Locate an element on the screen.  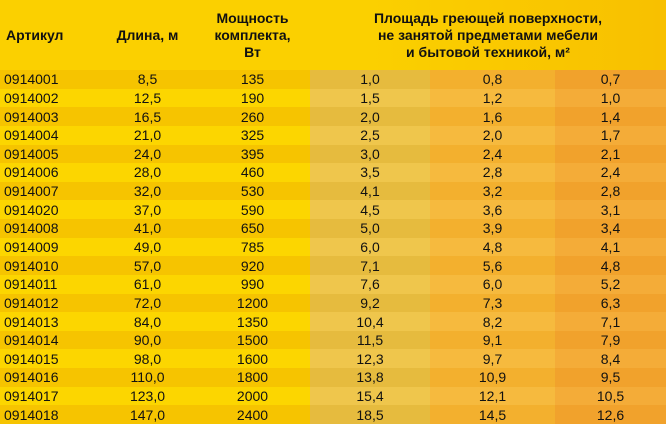
cell: 12,1 is located at coordinates (492, 396).